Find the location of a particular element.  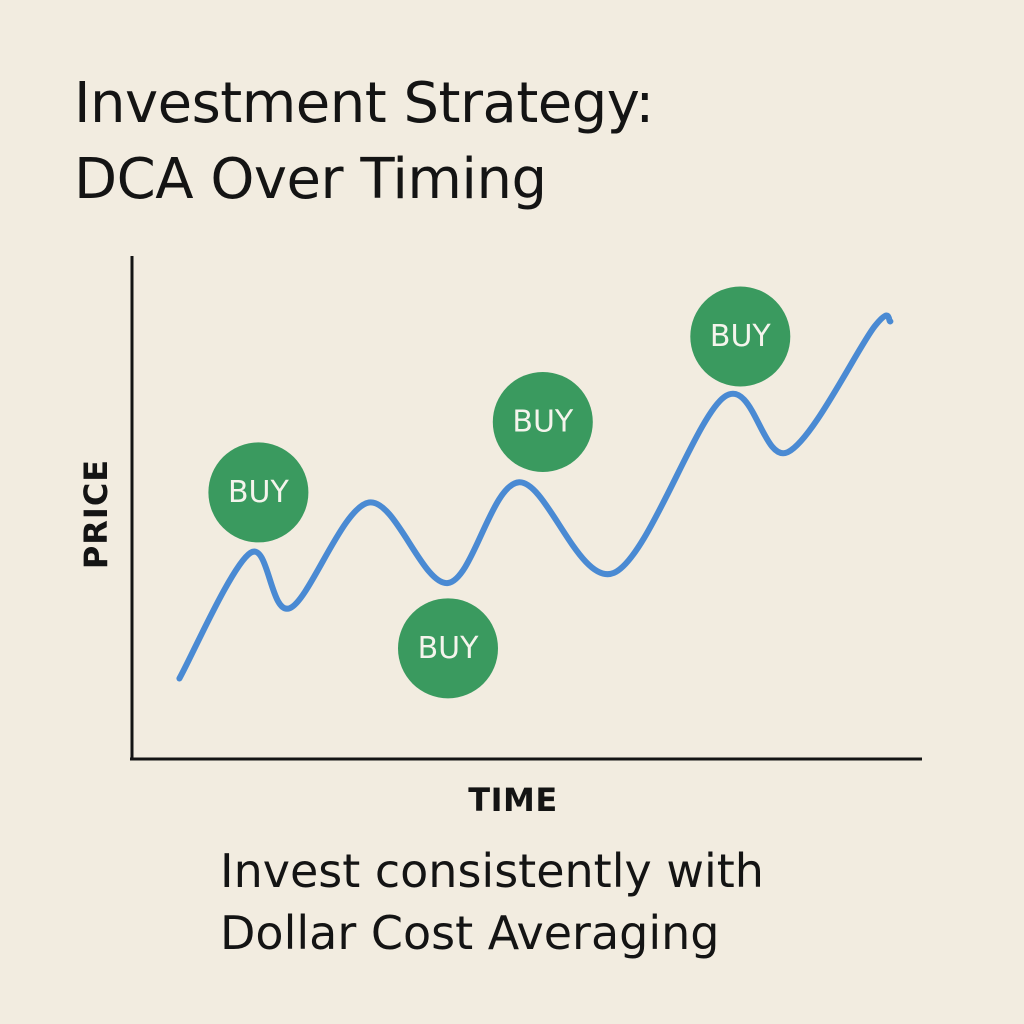

page-title: Investment Strategy: DCA Over Timing is located at coordinates (364, 142).